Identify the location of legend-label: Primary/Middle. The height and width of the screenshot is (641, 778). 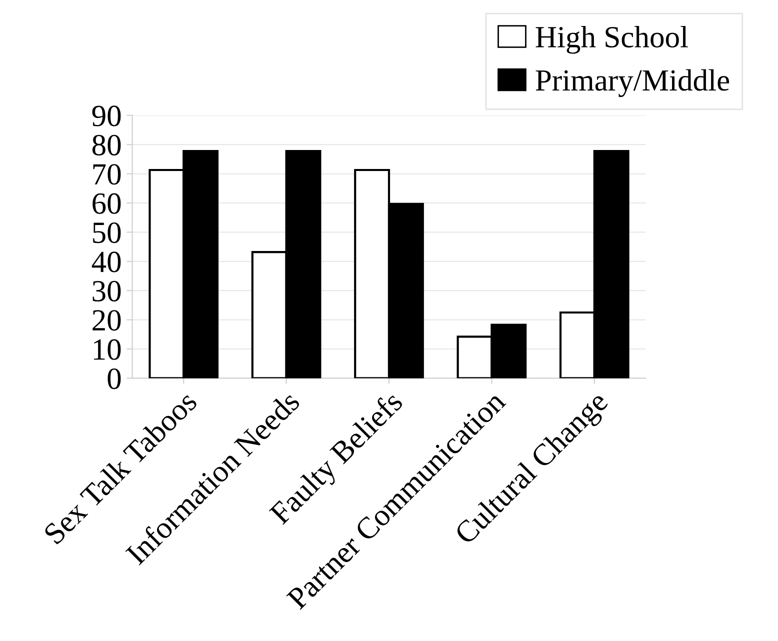
(633, 83).